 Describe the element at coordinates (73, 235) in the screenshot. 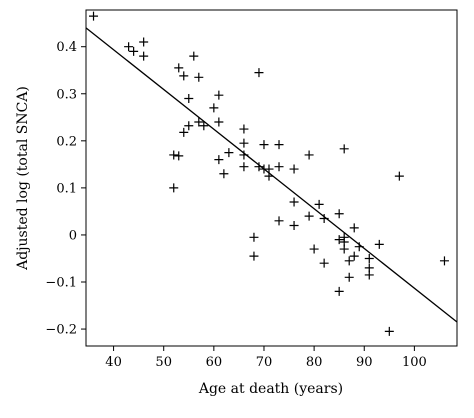

I see `y-tick-label: 0` at that location.